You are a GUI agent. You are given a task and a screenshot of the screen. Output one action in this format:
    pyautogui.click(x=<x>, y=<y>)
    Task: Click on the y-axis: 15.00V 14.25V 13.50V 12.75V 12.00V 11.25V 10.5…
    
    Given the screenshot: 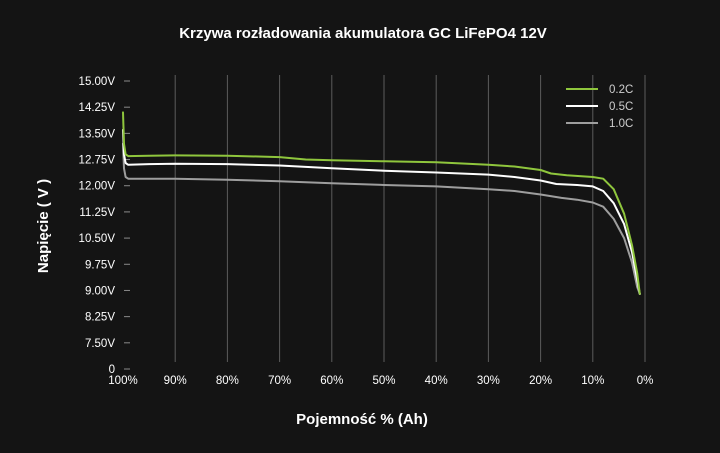 What is the action you would take?
    pyautogui.click(x=104, y=226)
    